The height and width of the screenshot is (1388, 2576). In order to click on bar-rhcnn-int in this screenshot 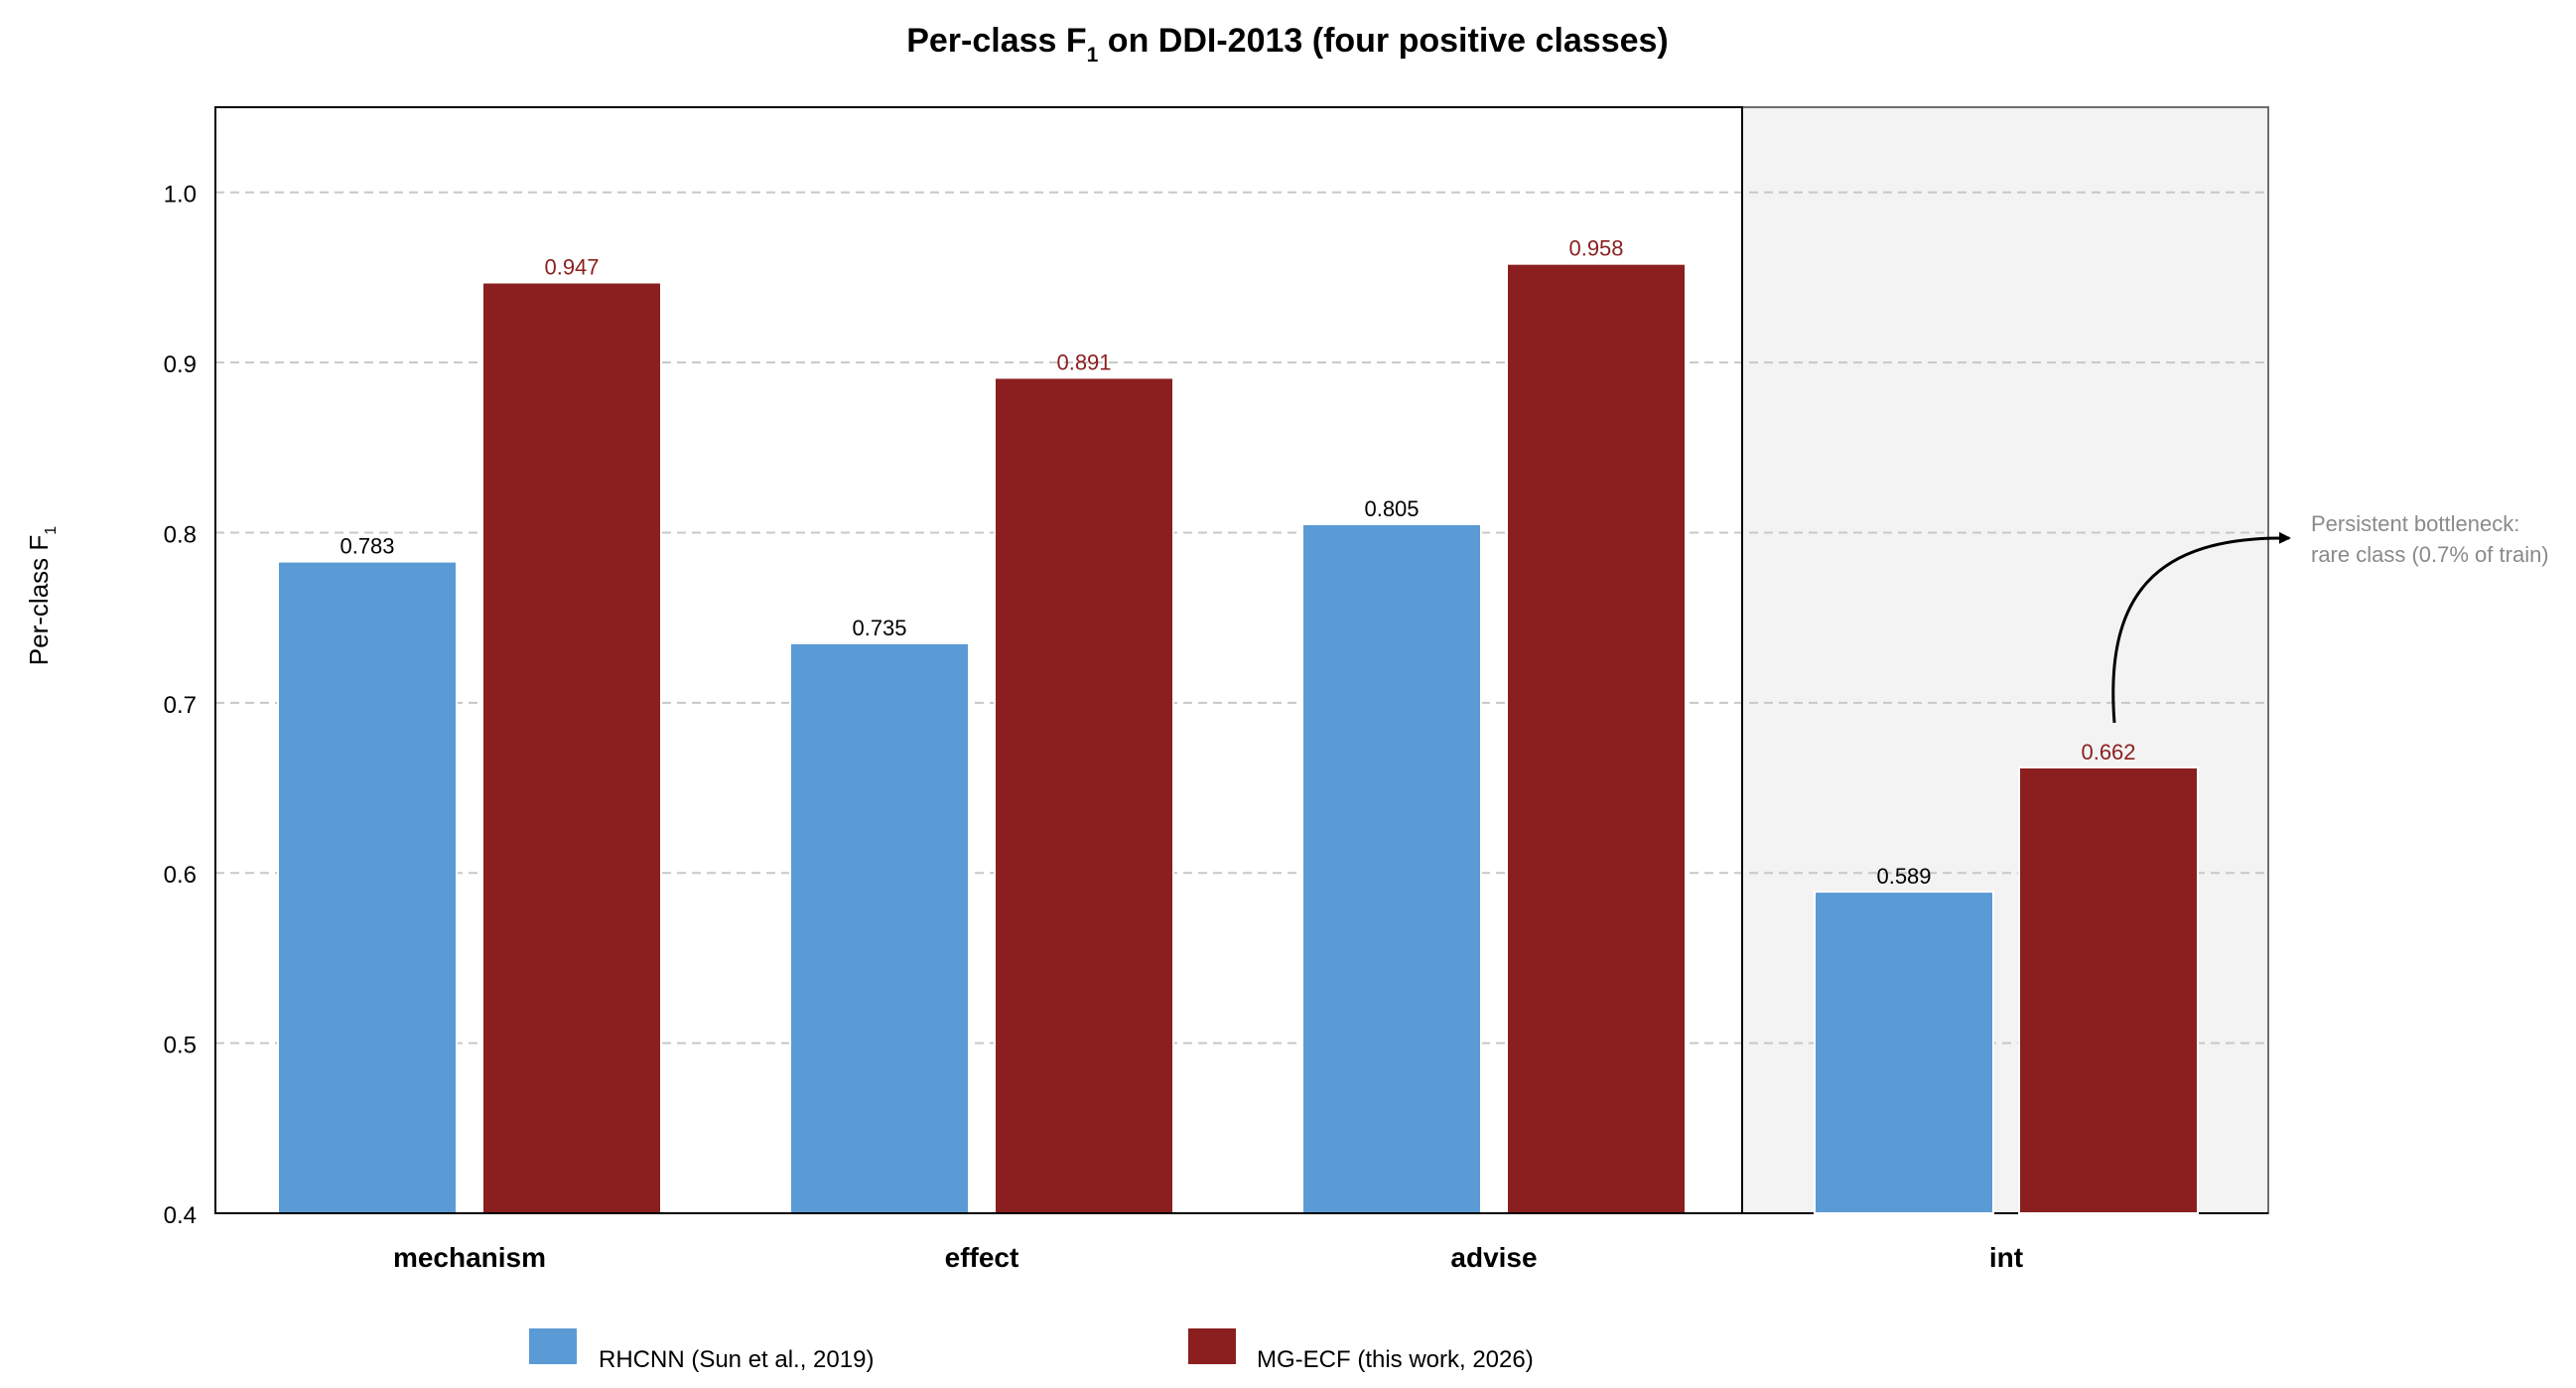, I will do `click(1904, 1052)`.